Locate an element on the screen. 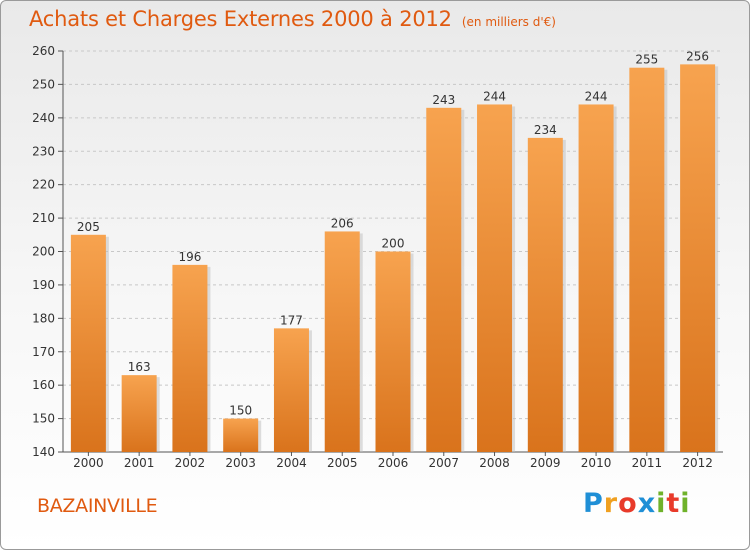  data-label: 205 is located at coordinates (88, 227).